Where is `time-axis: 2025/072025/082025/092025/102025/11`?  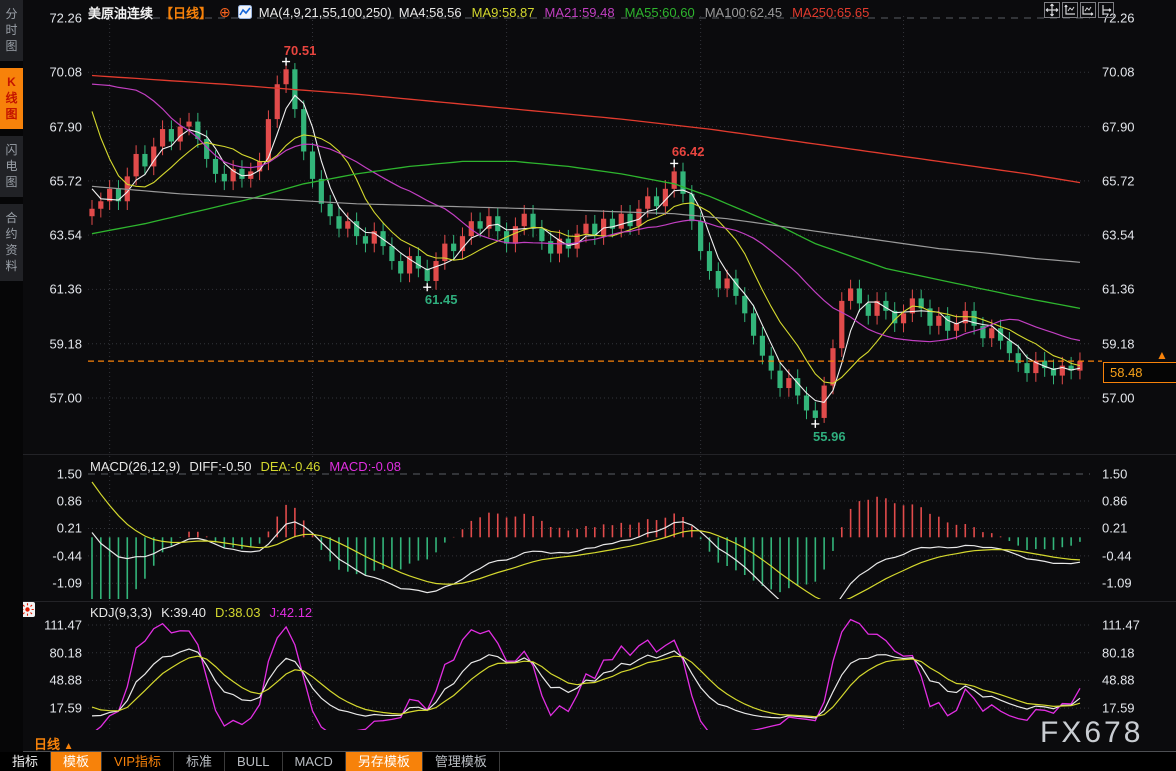
time-axis: 2025/072025/082025/092025/102025/11 is located at coordinates (588, 741).